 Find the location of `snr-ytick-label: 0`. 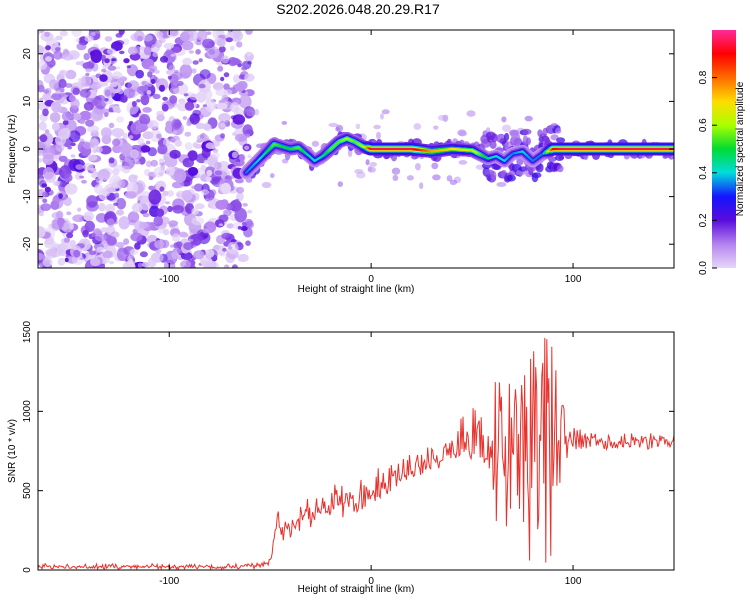

snr-ytick-label: 0 is located at coordinates (27, 570).